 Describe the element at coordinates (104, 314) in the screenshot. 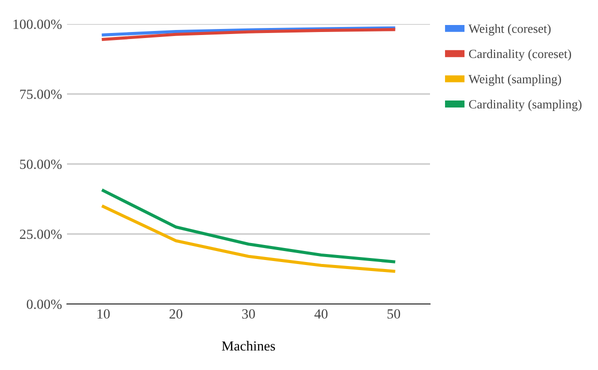

I see `x-tick-label: 10` at that location.